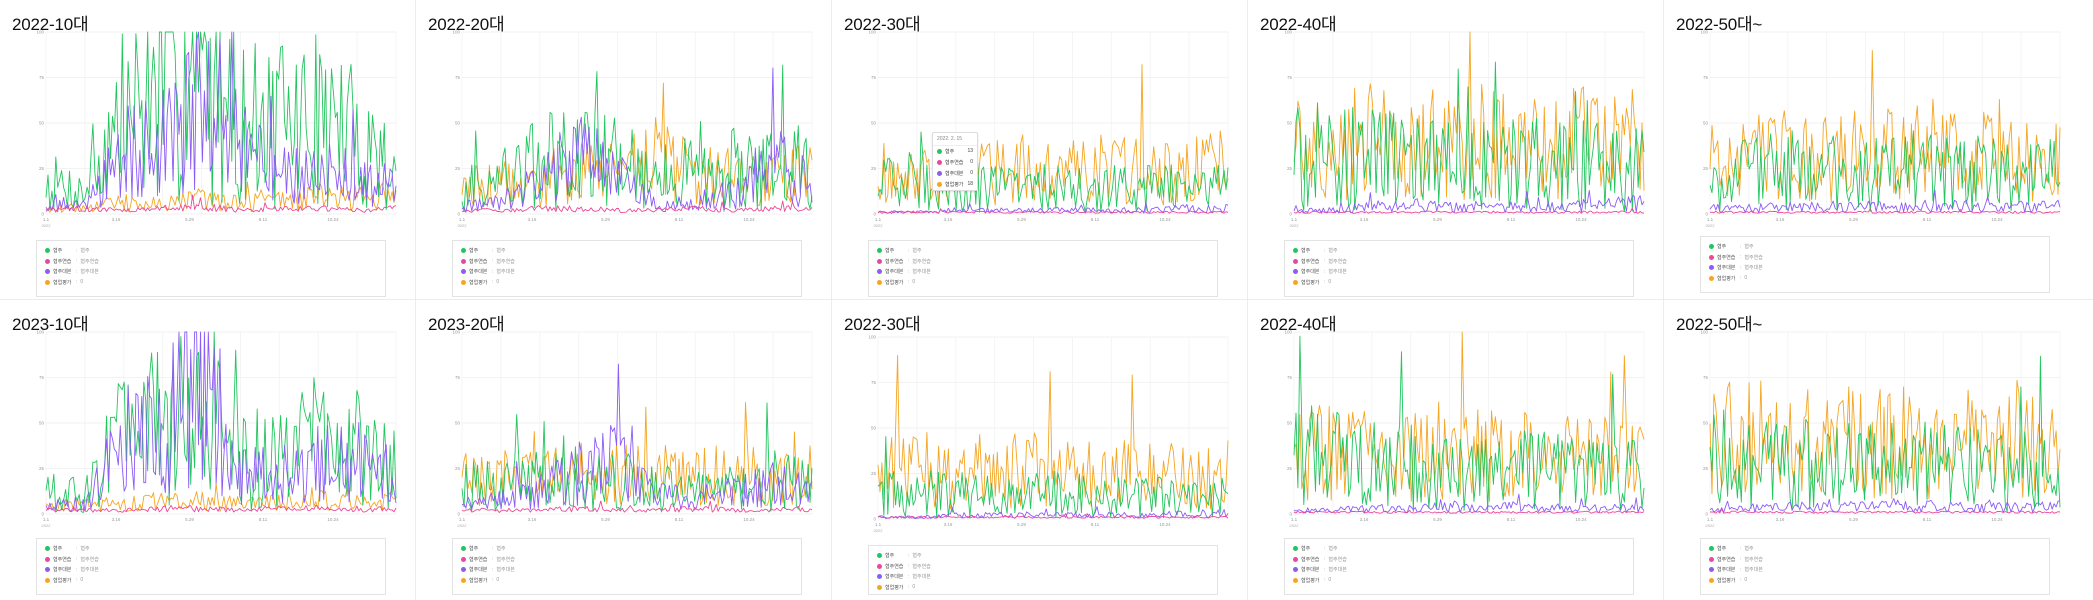  Describe the element at coordinates (498, 580) in the screenshot. I see `legend-series-value: 0` at that location.